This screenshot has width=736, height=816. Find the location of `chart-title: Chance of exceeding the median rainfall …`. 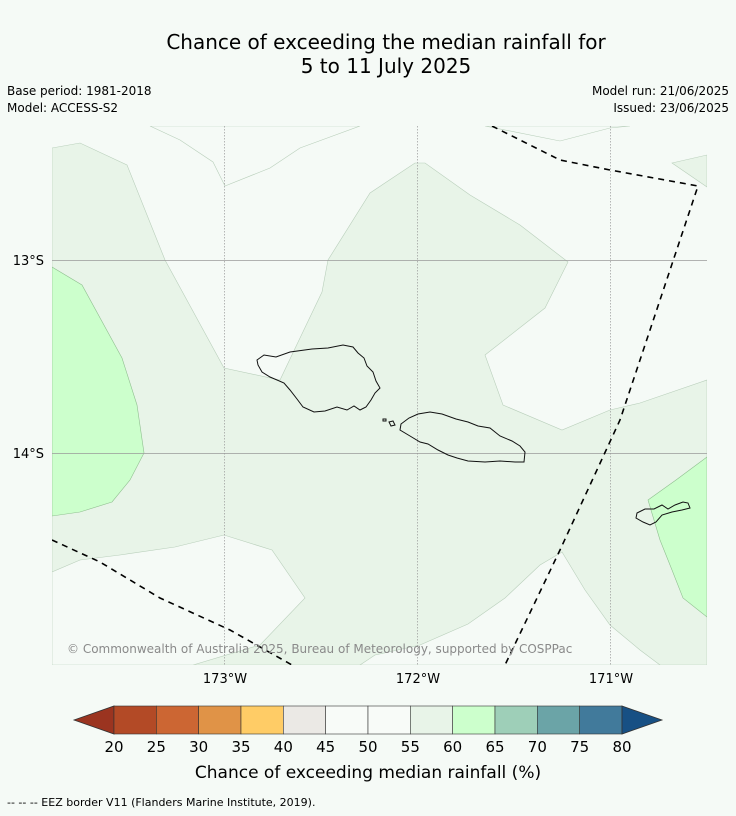

chart-title: Chance of exceeding the median rainfall … is located at coordinates (368, 54).